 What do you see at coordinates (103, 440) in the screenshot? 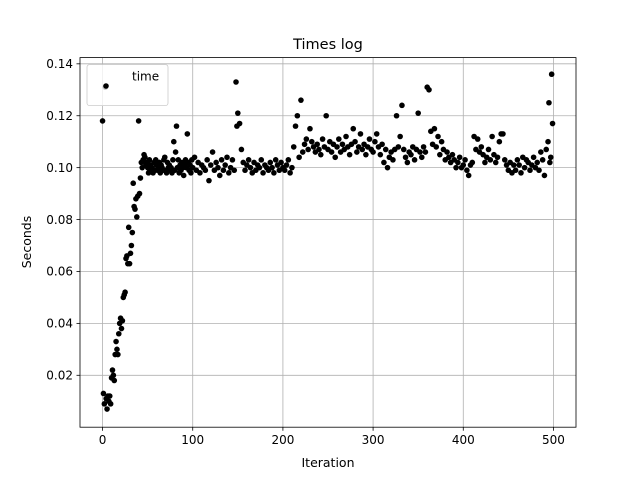
I see `x-tick-label: 0` at bounding box center [103, 440].